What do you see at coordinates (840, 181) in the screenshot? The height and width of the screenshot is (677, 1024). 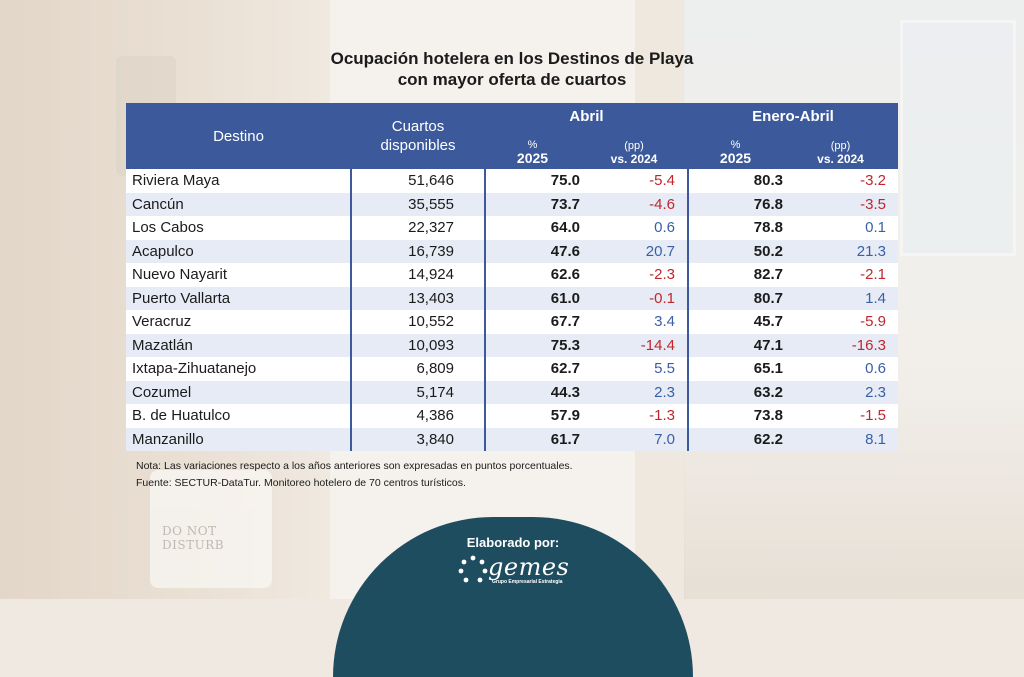 I see `cell-enero-pp: -3.2` at bounding box center [840, 181].